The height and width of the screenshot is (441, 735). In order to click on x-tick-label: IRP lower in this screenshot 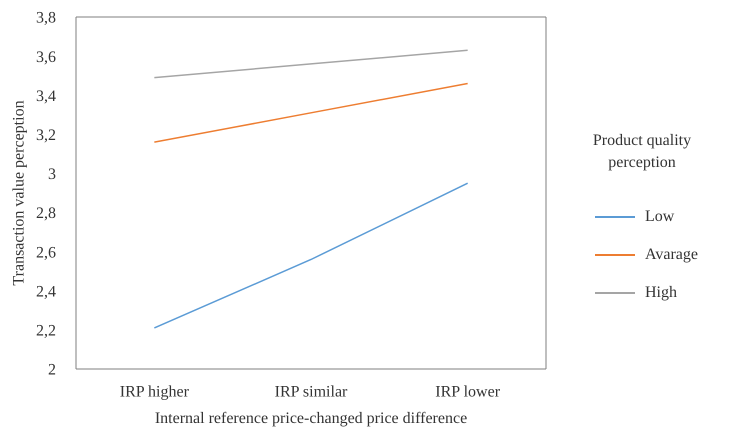, I will do `click(468, 391)`.